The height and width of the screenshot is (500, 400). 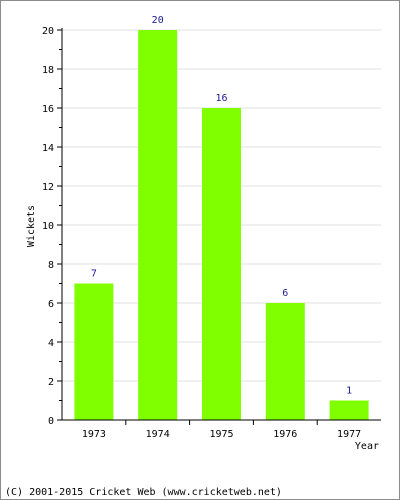 I want to click on y-tick-label: 0, so click(x=51, y=421).